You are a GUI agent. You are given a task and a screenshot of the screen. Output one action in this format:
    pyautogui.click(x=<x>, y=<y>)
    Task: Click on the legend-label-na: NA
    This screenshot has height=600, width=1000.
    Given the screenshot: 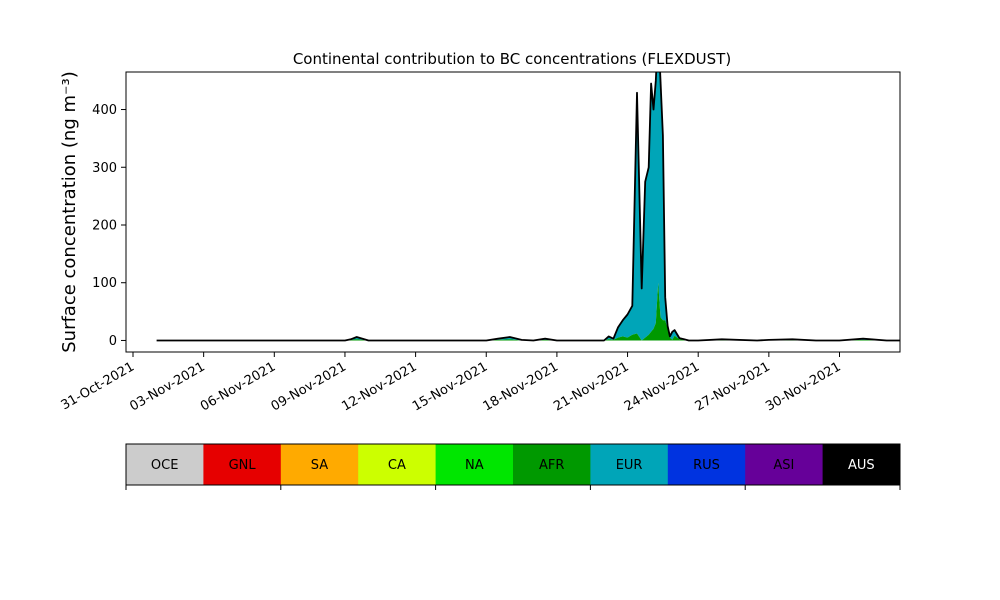 What is the action you would take?
    pyautogui.click(x=474, y=465)
    